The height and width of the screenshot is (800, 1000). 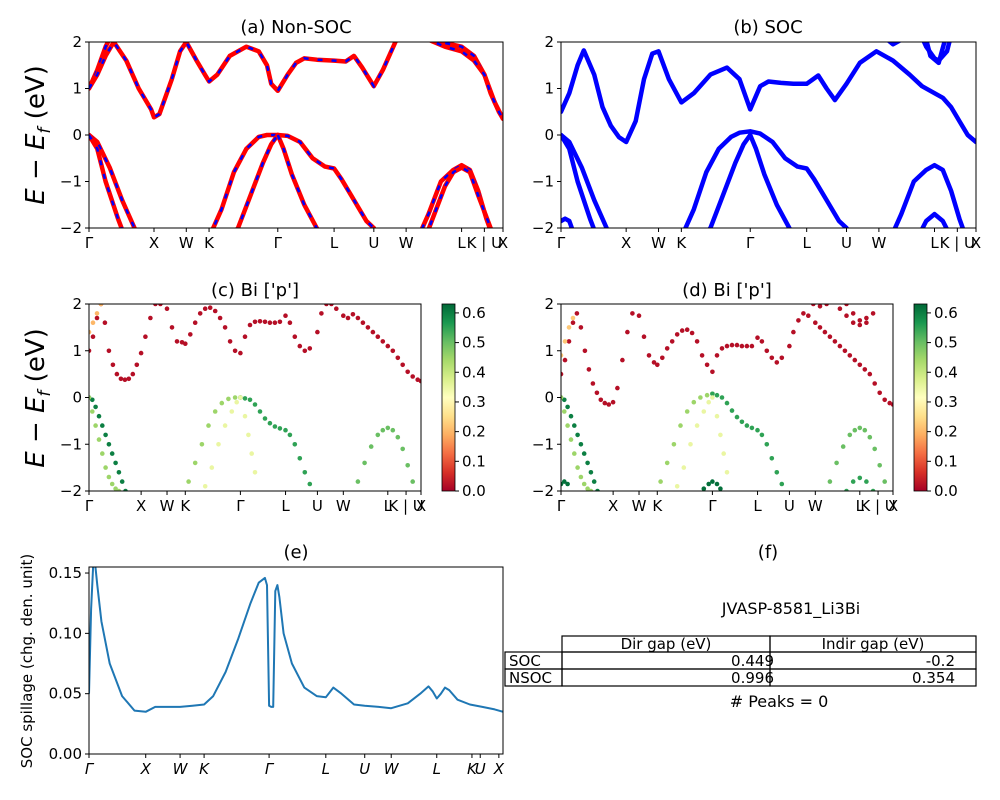 What do you see at coordinates (181, 769) in the screenshot?
I see `x-tick-label: W` at bounding box center [181, 769].